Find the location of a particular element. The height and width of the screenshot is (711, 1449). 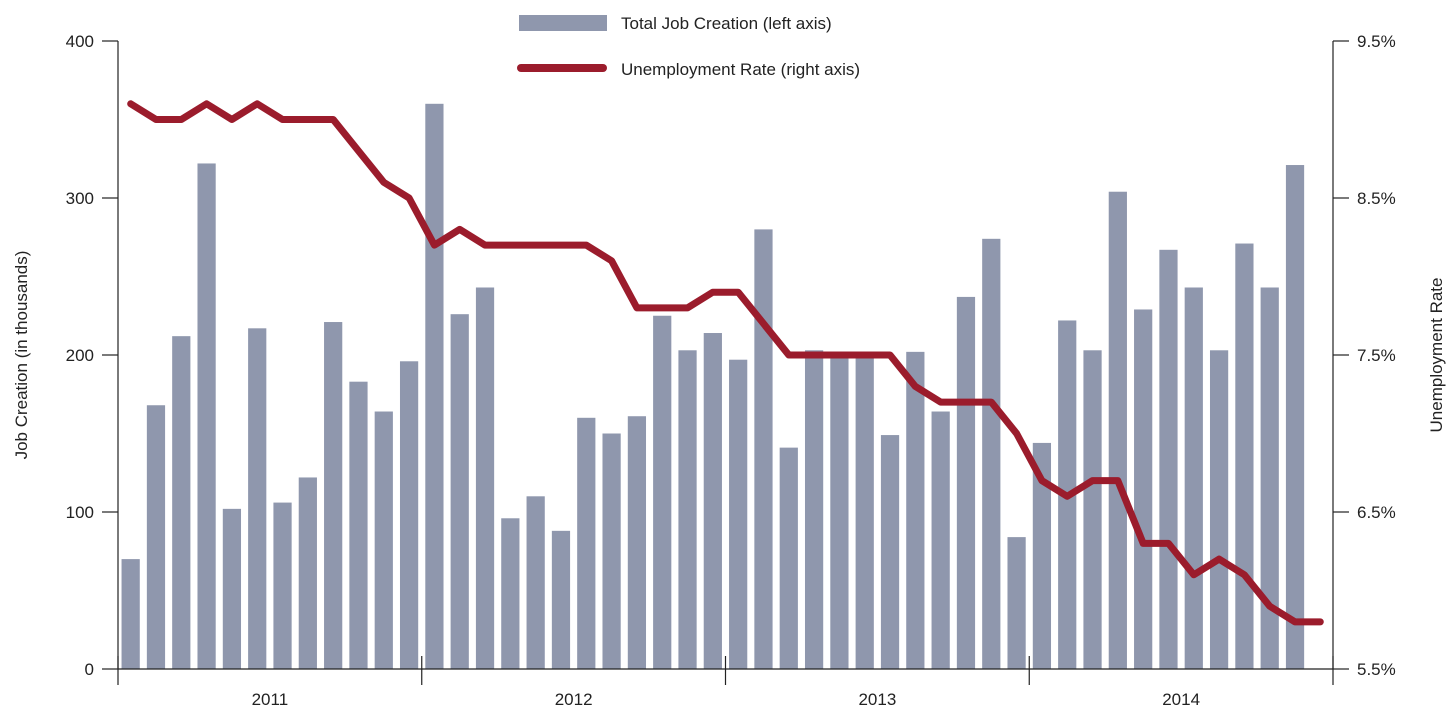

right-axis-tick-label: 6.5% is located at coordinates (1376, 512).